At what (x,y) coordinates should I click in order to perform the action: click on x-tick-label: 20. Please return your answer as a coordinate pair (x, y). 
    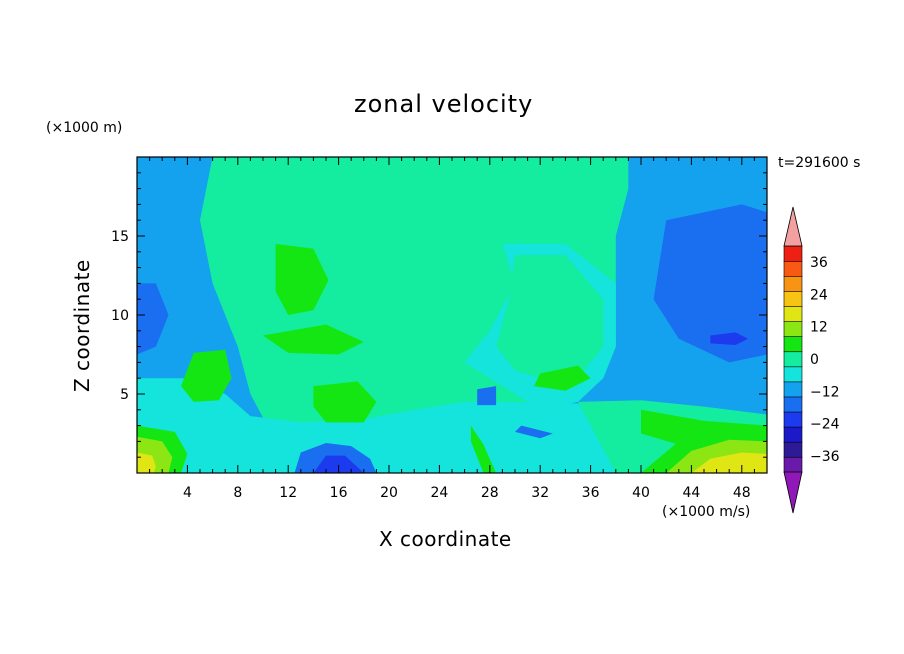
    Looking at the image, I should click on (389, 493).